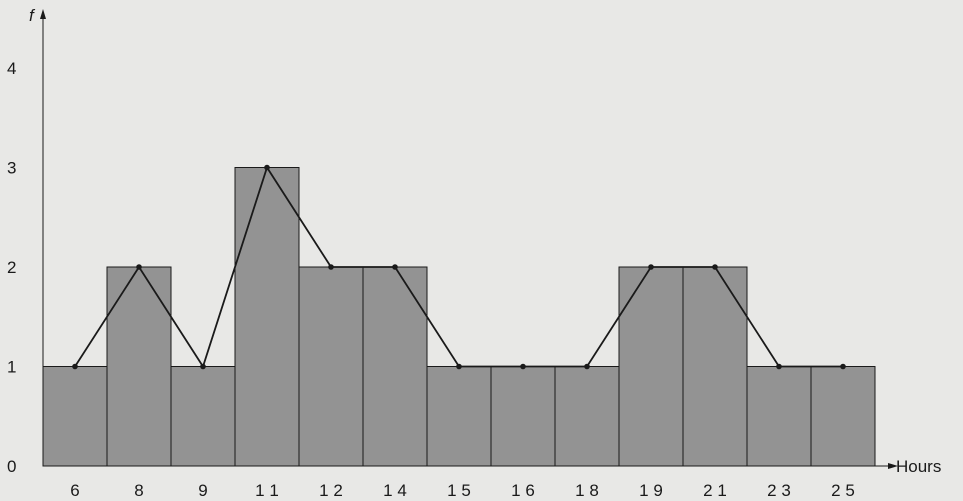 This screenshot has width=963, height=501. I want to click on x-tick-label-11: 2 3, so click(779, 490).